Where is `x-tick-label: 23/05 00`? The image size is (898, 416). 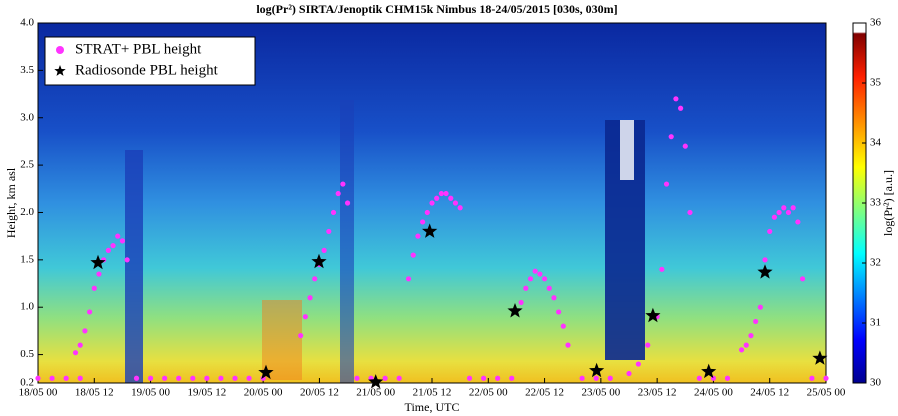 x-tick-label: 23/05 00 is located at coordinates (600, 393).